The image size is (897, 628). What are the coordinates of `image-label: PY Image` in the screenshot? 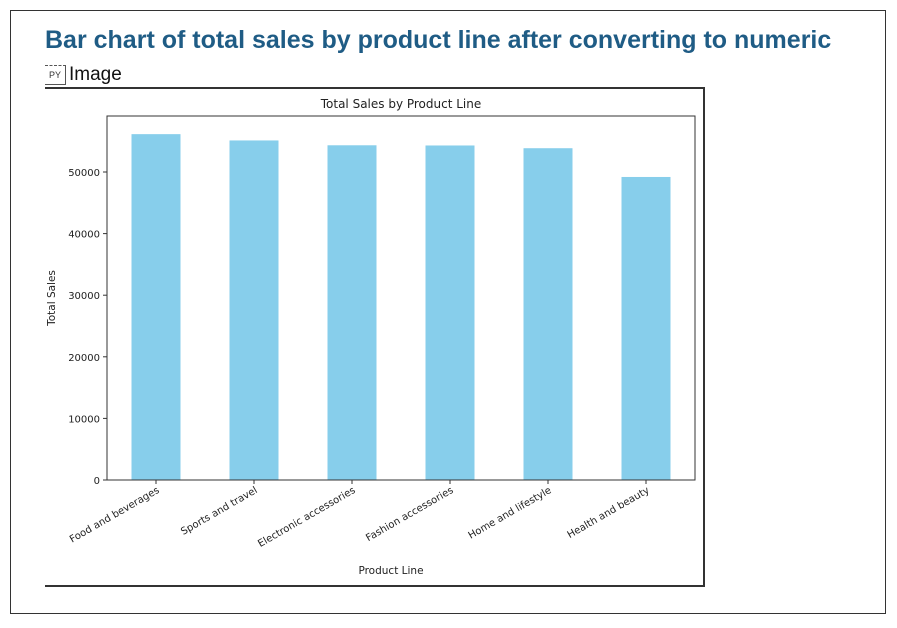 It's located at (83, 75).